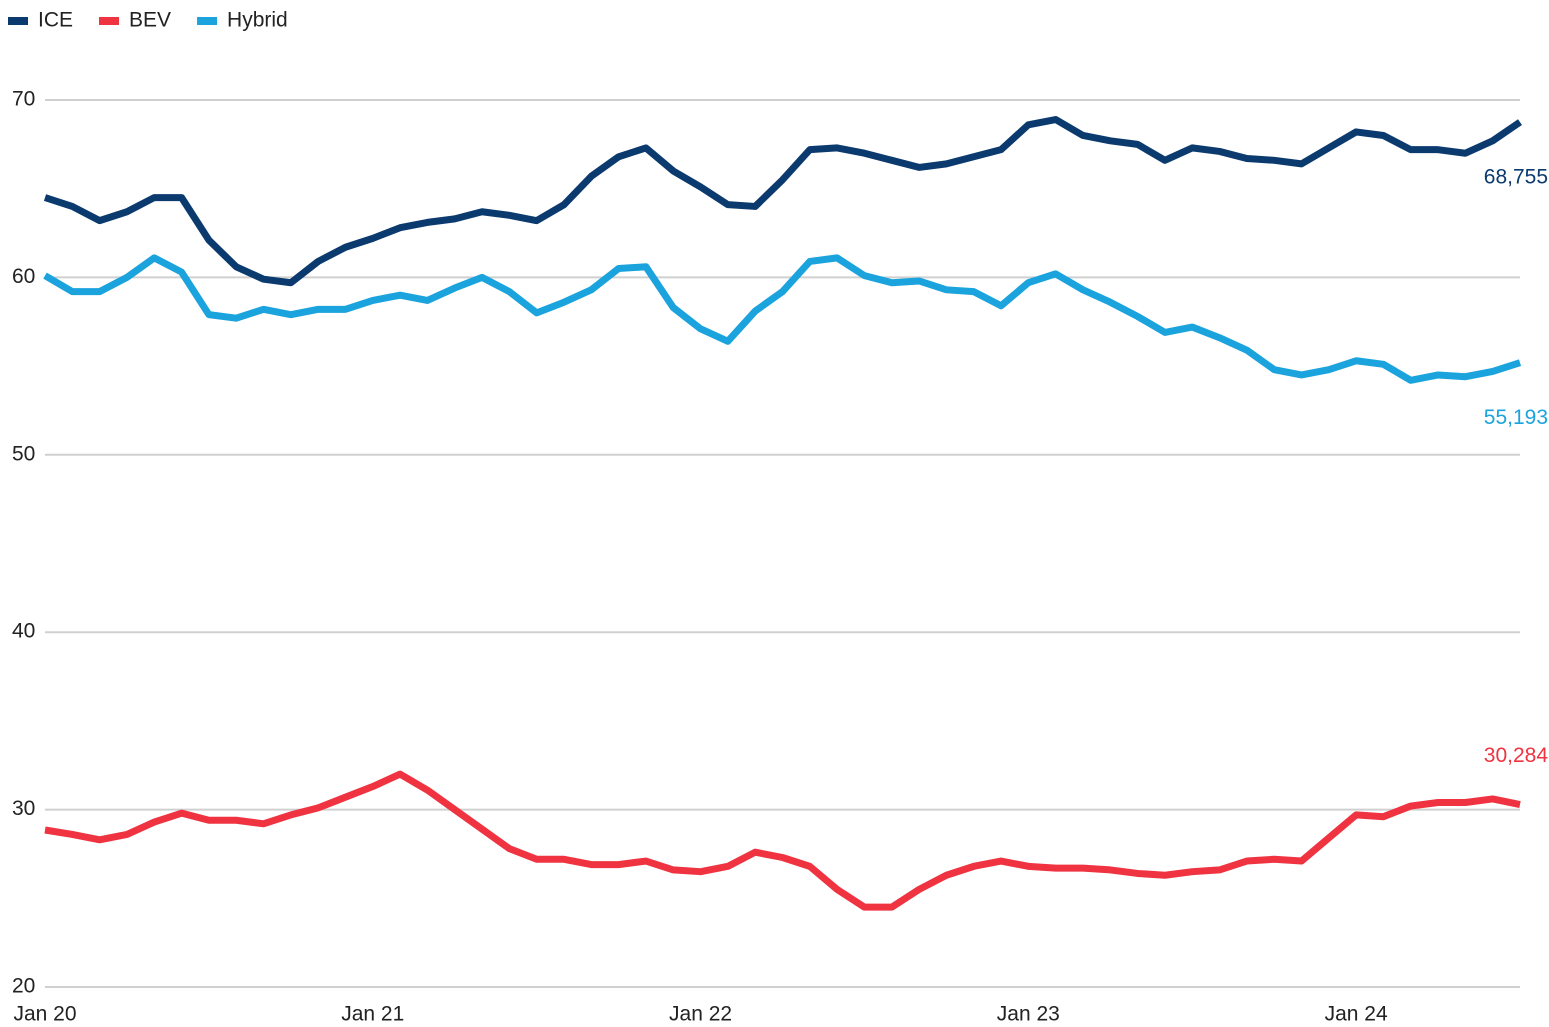 The height and width of the screenshot is (1027, 1549). I want to click on legend-label: ICE, so click(55, 20).